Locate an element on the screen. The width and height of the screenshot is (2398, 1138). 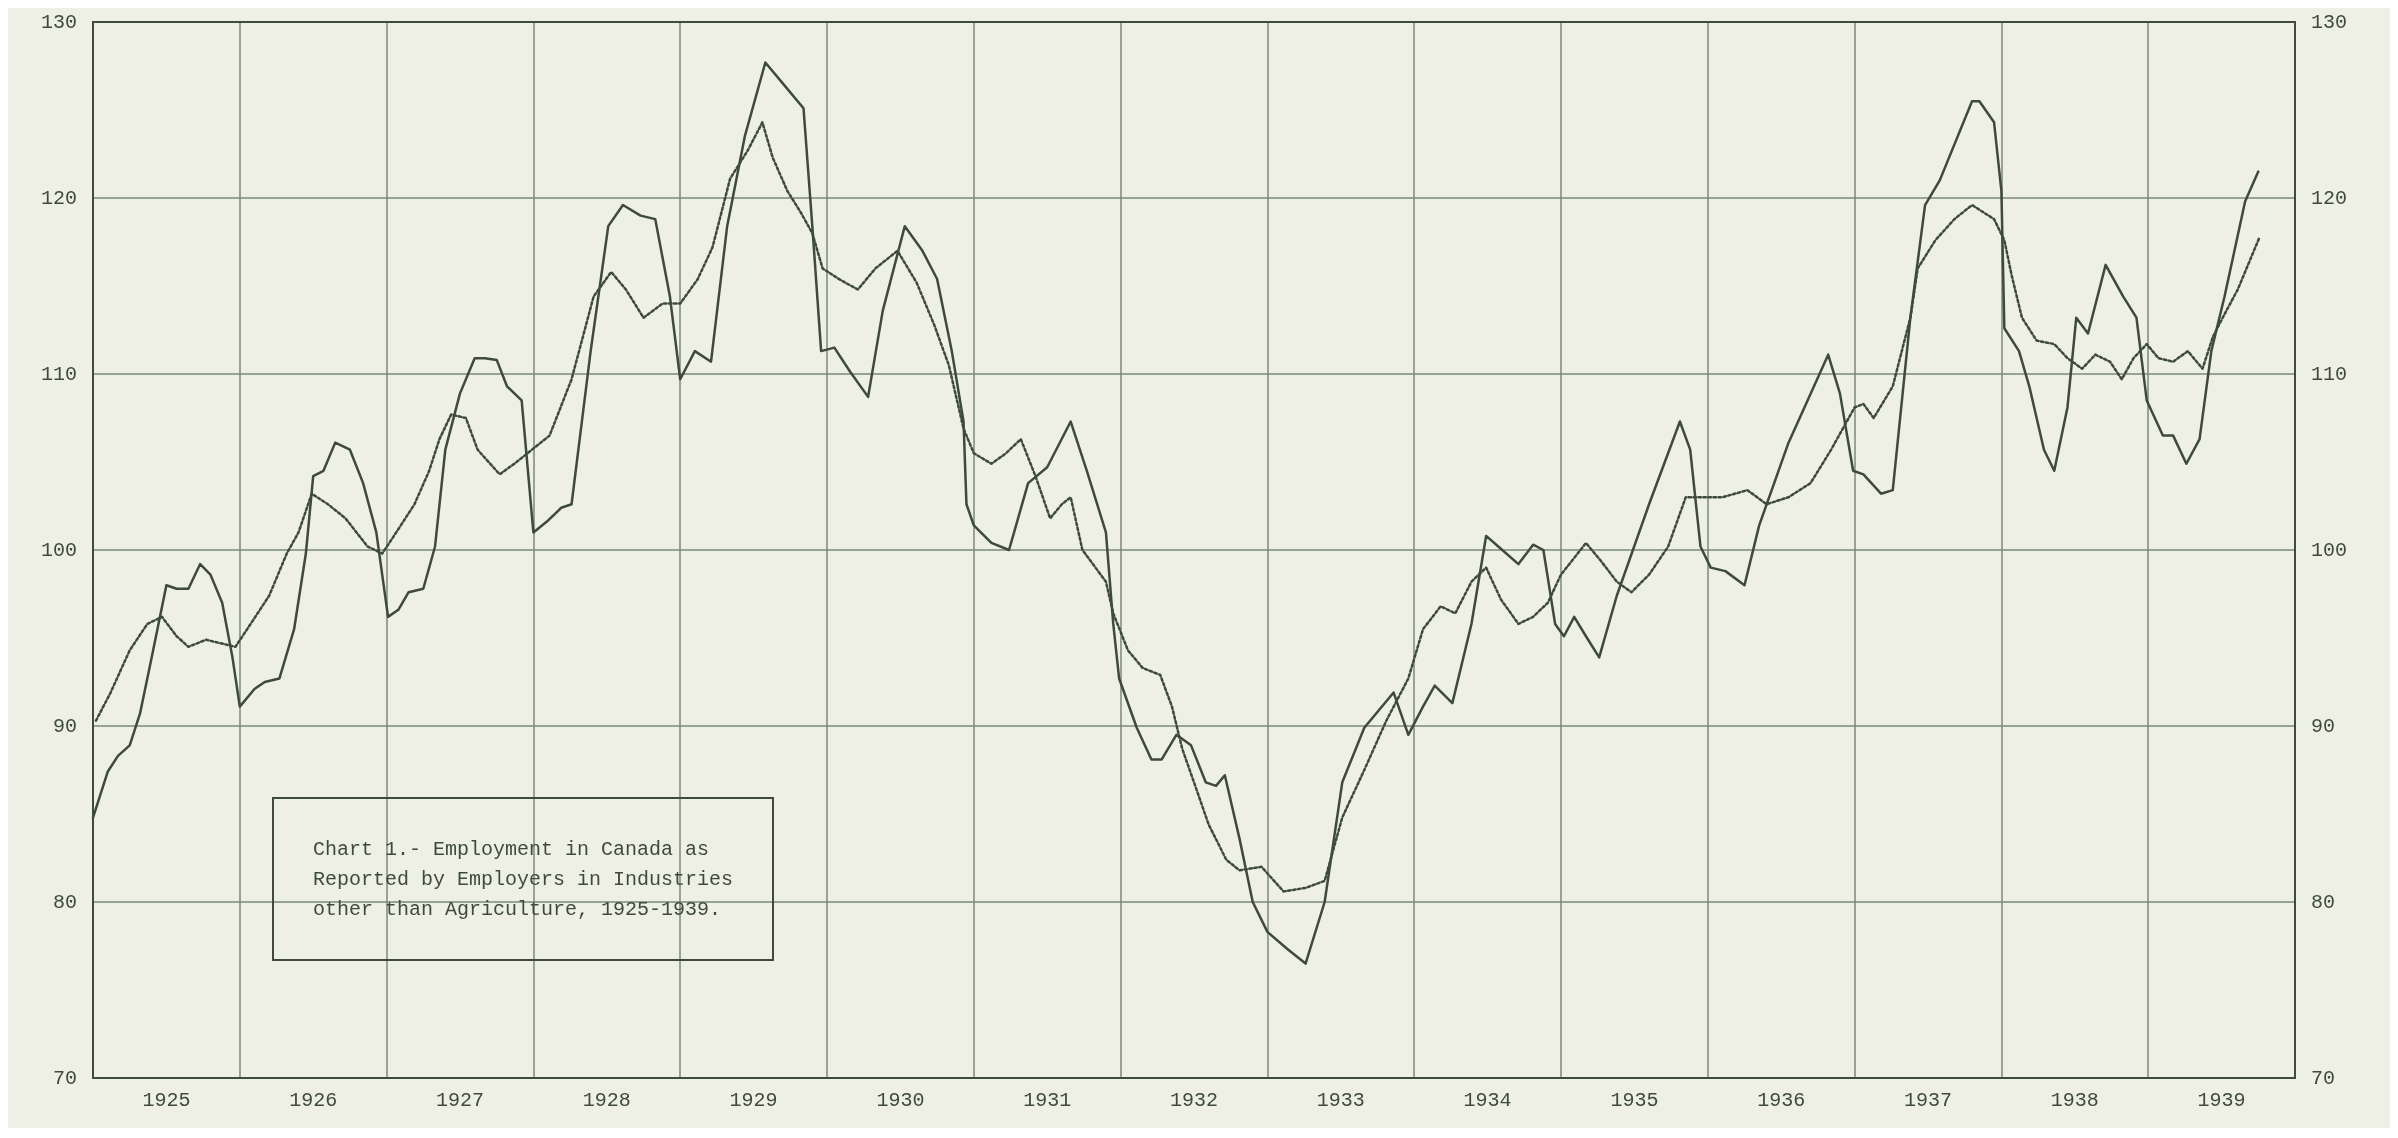
y2-tick-label: 100 is located at coordinates (2329, 550).